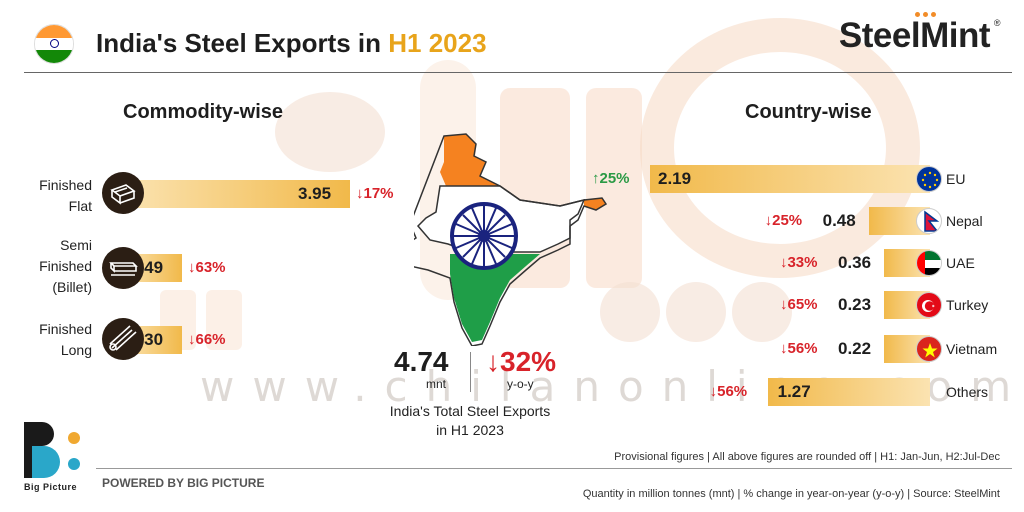  What do you see at coordinates (956, 179) in the screenshot?
I see `country-label-eu: EU` at bounding box center [956, 179].